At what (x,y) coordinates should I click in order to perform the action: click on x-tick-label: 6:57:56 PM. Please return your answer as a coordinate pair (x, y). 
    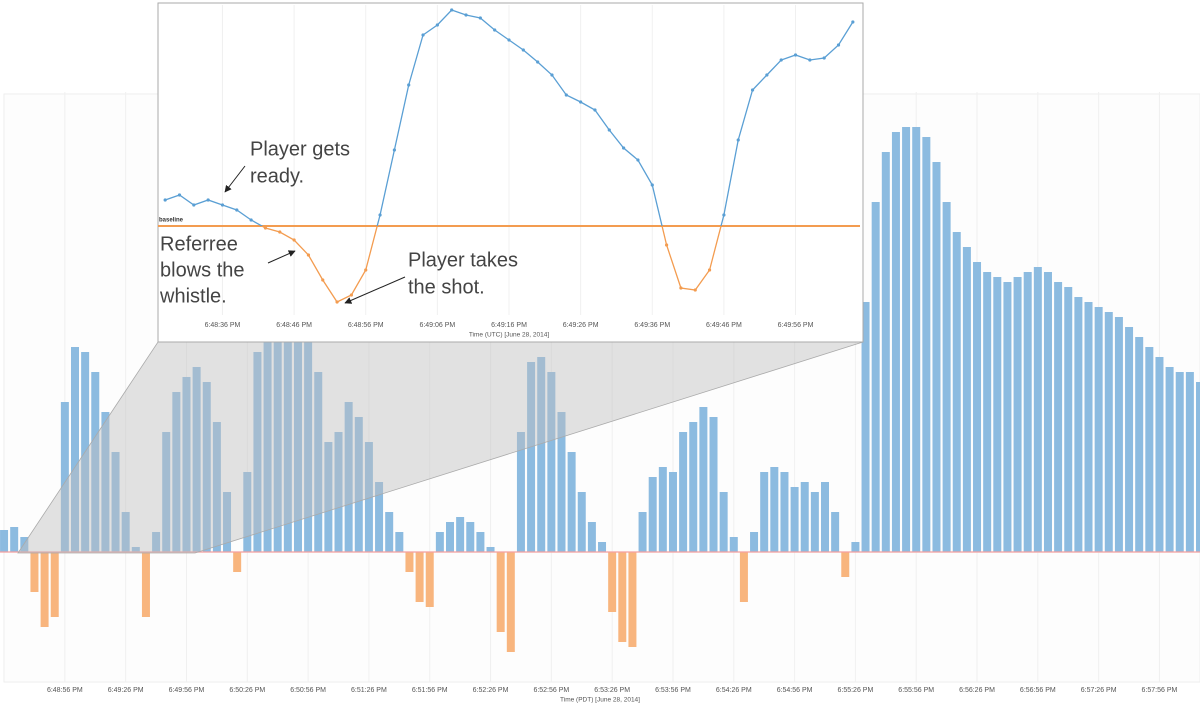
    Looking at the image, I should click on (1160, 690).